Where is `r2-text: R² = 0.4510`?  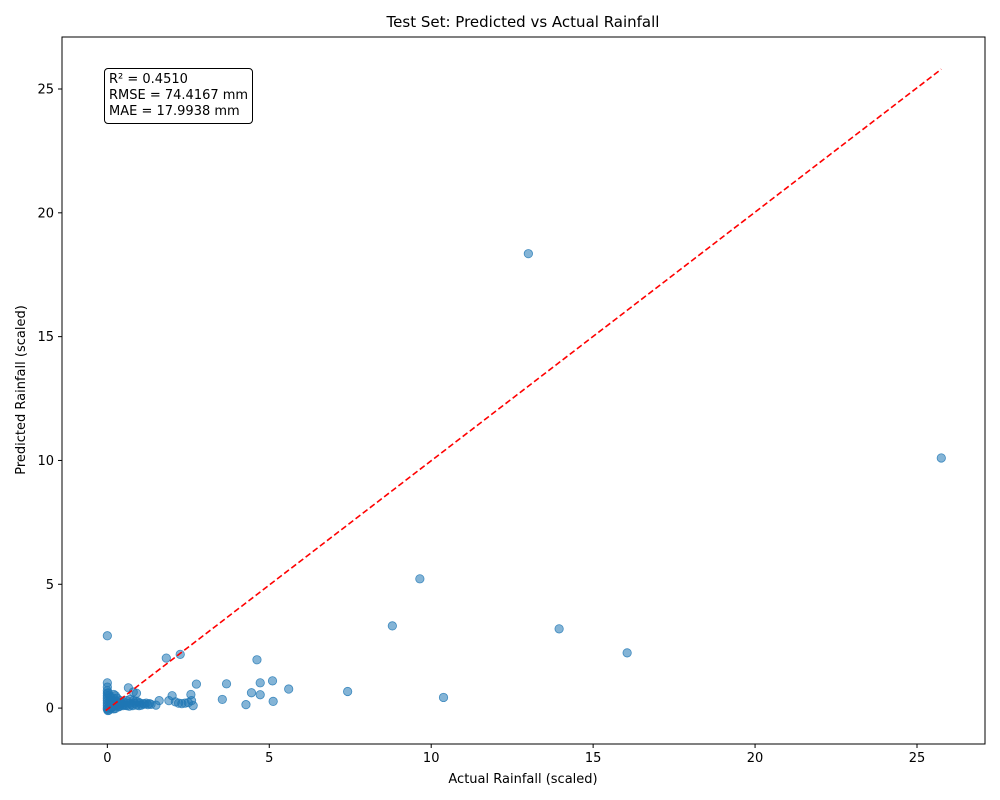 r2-text: R² = 0.4510 is located at coordinates (148, 79).